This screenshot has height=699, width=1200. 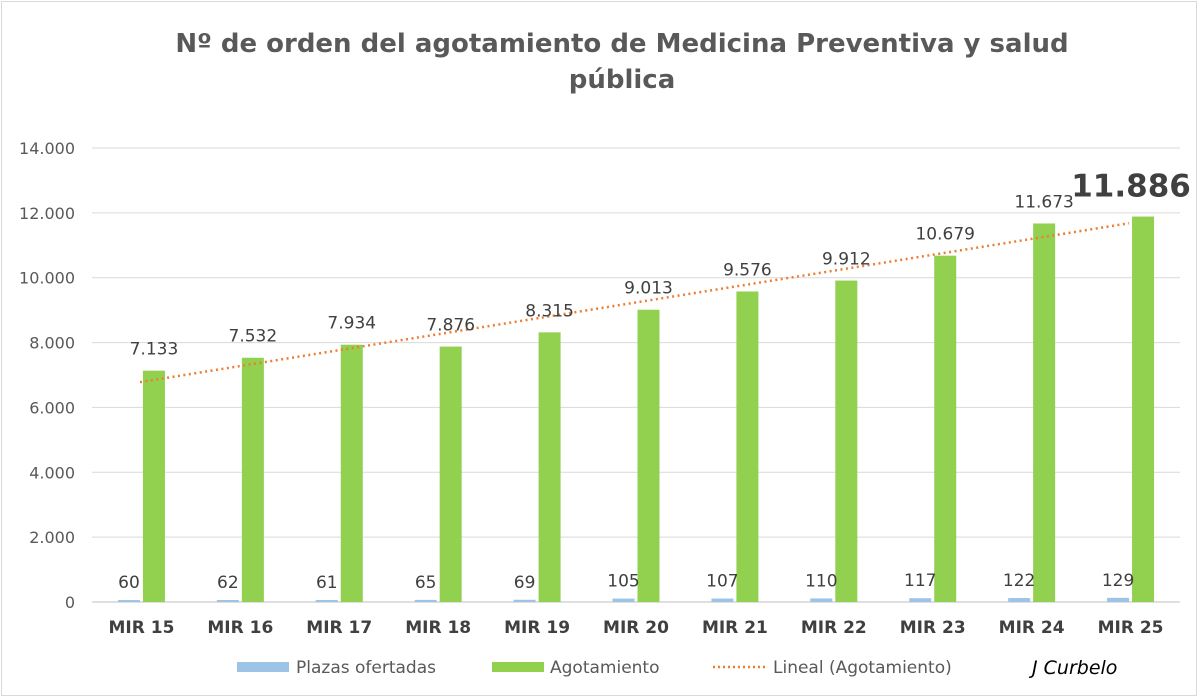 What do you see at coordinates (47, 278) in the screenshot?
I see `y-tick-label: 10.000` at bounding box center [47, 278].